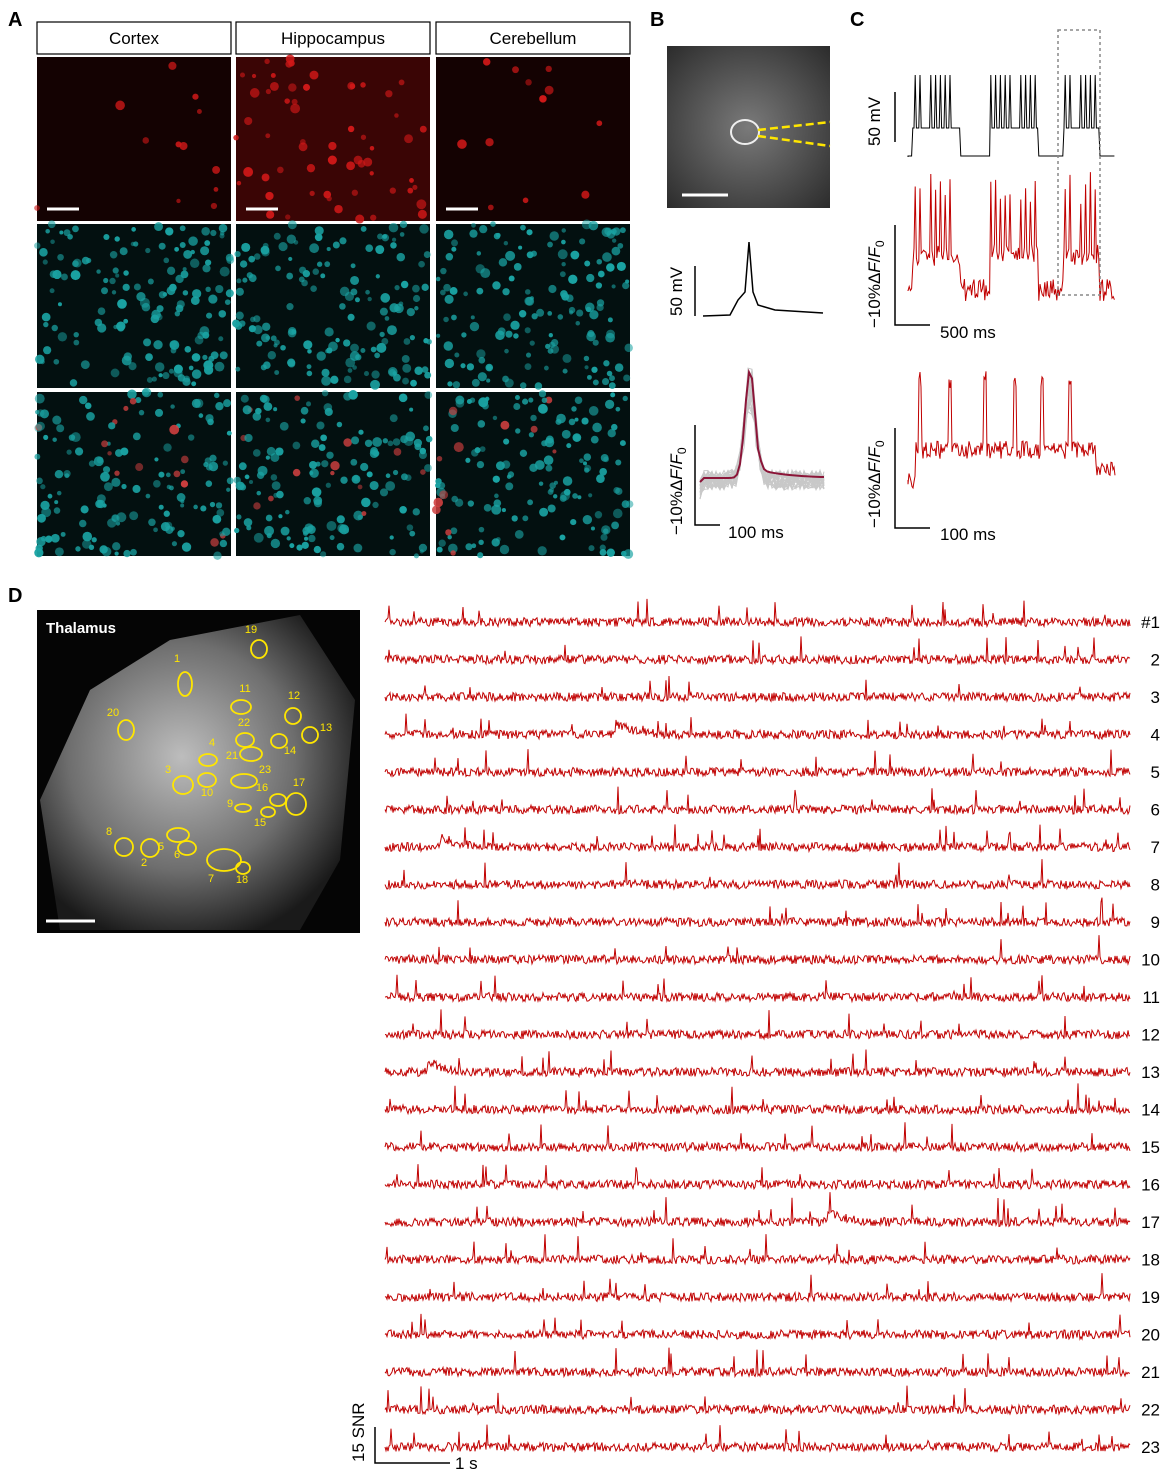 The height and width of the screenshot is (1469, 1162). I want to click on trace-label: 23, so click(1150, 1447).